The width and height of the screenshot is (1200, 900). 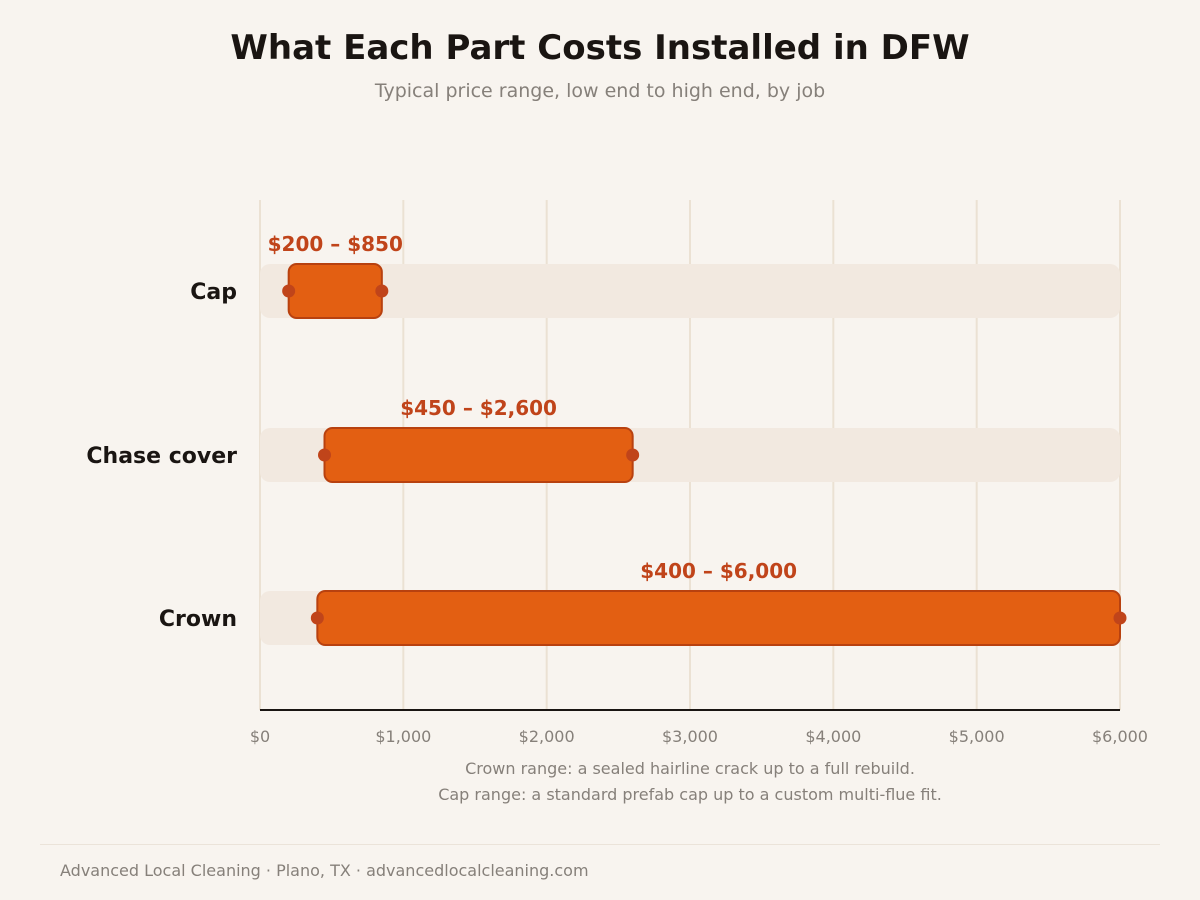 I want to click on category-label-2: Crown, so click(x=198, y=619).